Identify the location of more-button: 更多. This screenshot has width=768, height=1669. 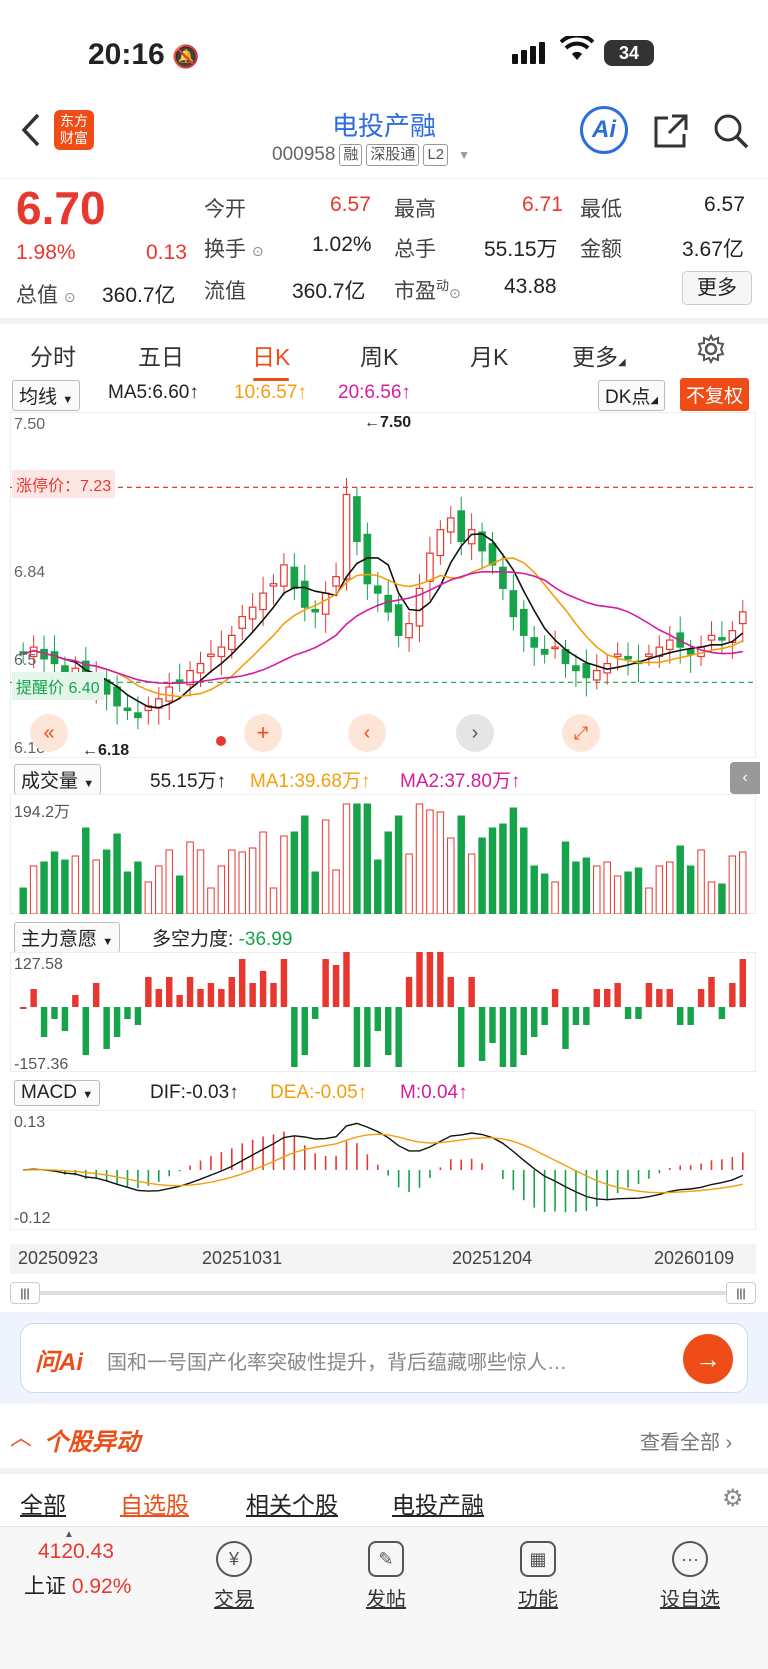
(717, 288).